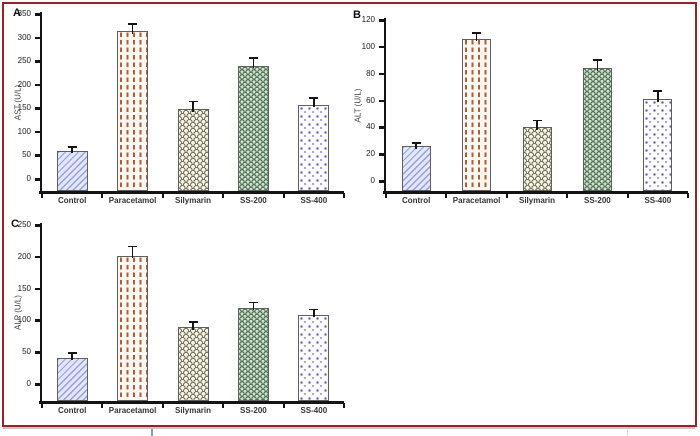 Image resolution: width=700 pixels, height=436 pixels. I want to click on y-tick-label: 60, so click(370, 100).